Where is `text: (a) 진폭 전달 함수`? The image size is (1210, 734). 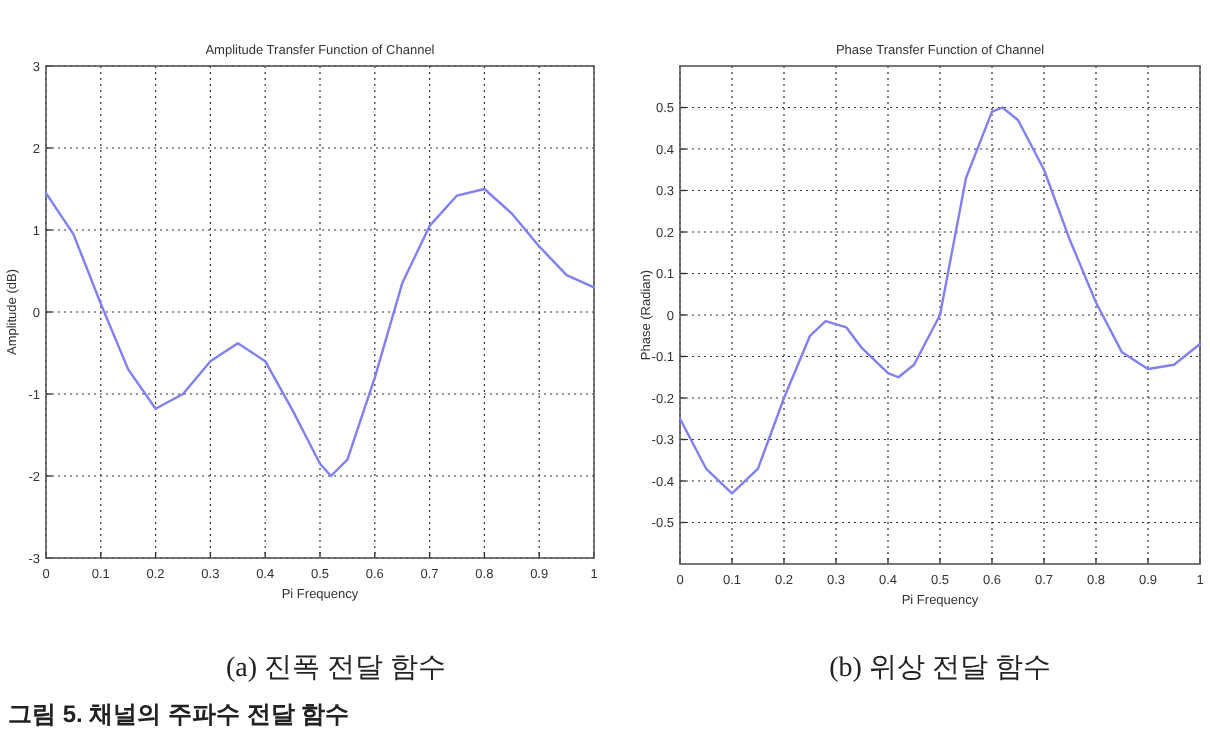 text: (a) 진폭 전달 함수 is located at coordinates (336, 669).